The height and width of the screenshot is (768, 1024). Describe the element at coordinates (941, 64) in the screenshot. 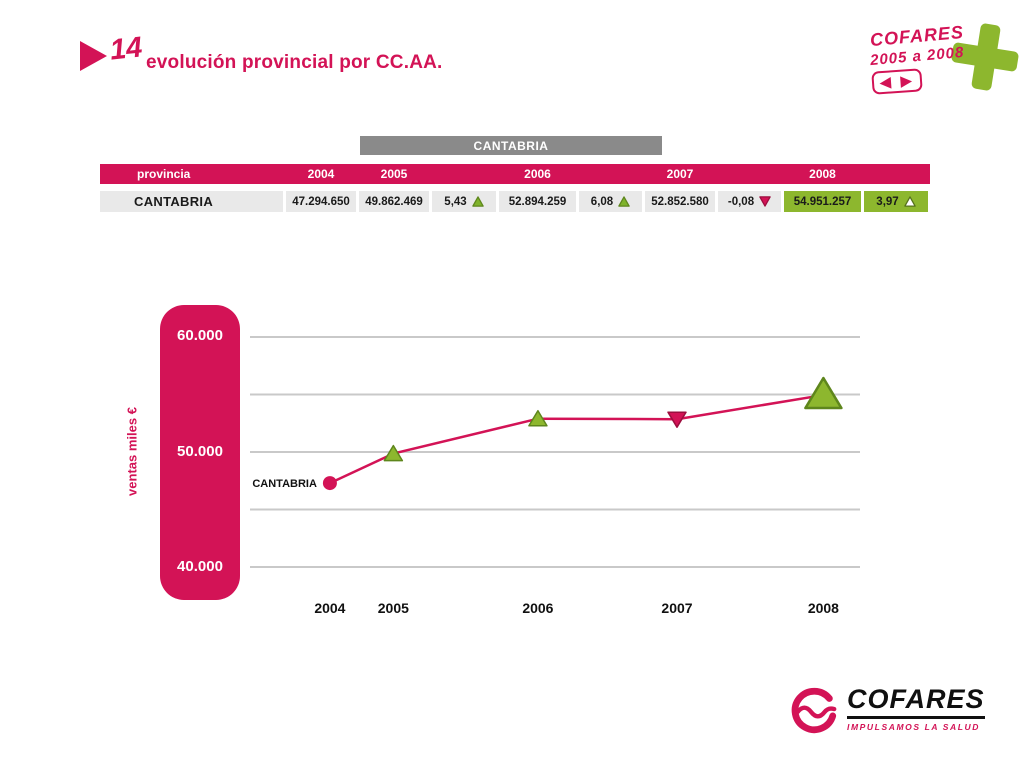

I see `cofares-2005-2008-badge: COFARES 2005 a 2008 ◀ ▶` at that location.